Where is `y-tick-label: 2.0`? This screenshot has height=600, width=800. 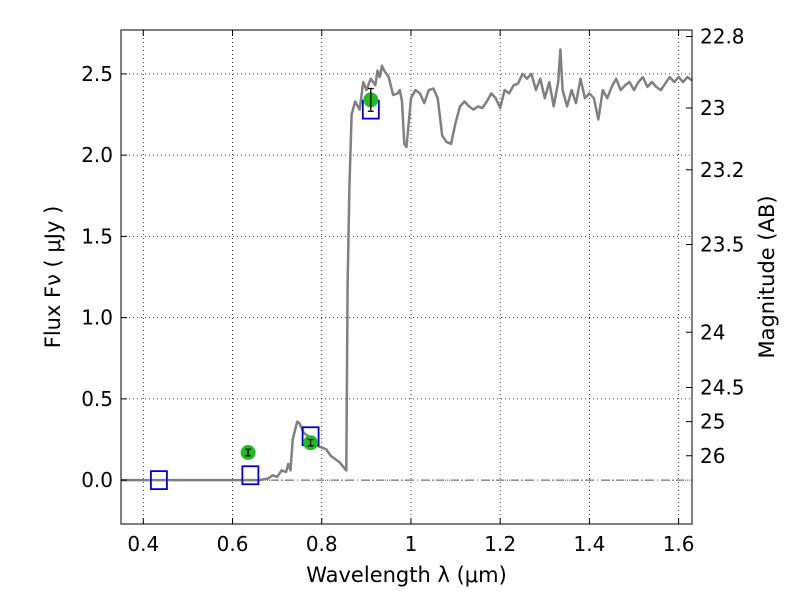
y-tick-label: 2.0 is located at coordinates (97, 155).